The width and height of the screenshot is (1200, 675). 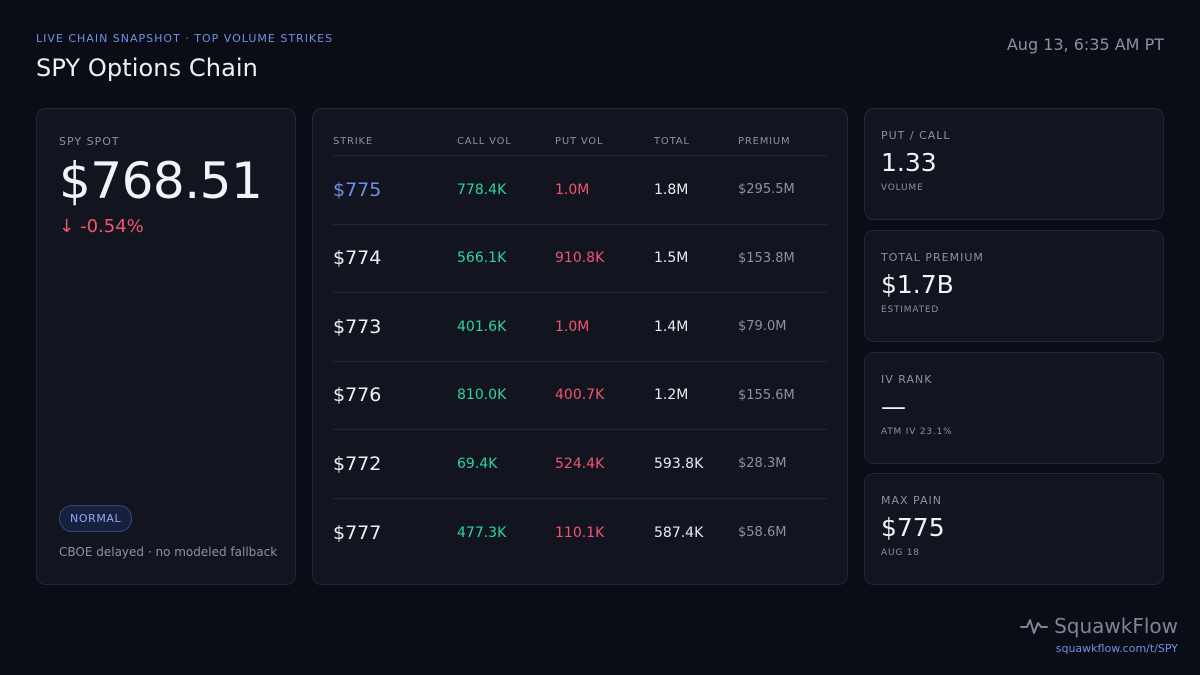 I want to click on premium-cell: $295.5M, so click(x=766, y=190).